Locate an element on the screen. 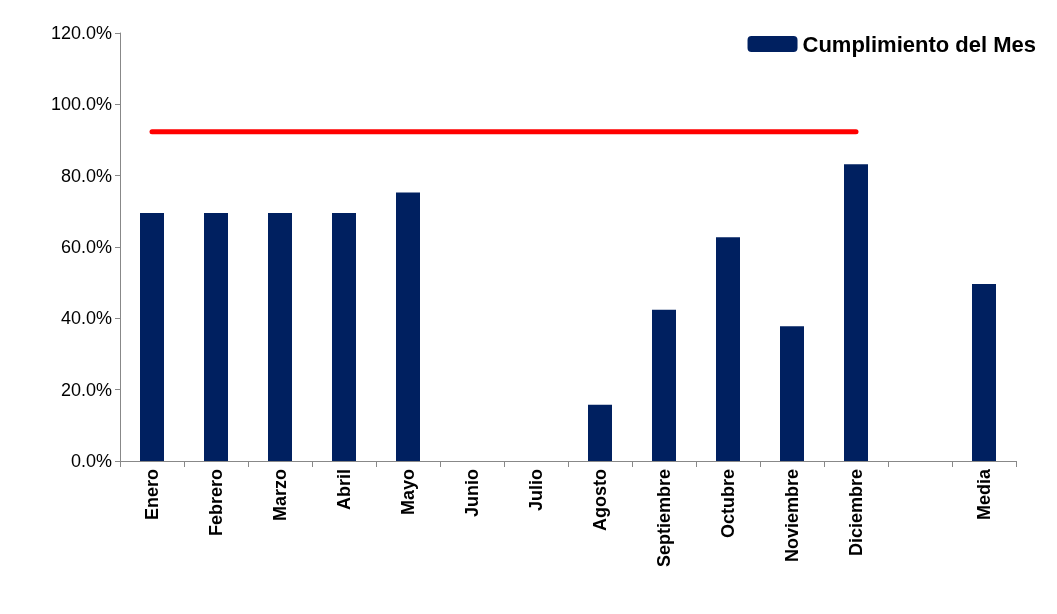  x-tick-label: Noviembre is located at coordinates (792, 516).